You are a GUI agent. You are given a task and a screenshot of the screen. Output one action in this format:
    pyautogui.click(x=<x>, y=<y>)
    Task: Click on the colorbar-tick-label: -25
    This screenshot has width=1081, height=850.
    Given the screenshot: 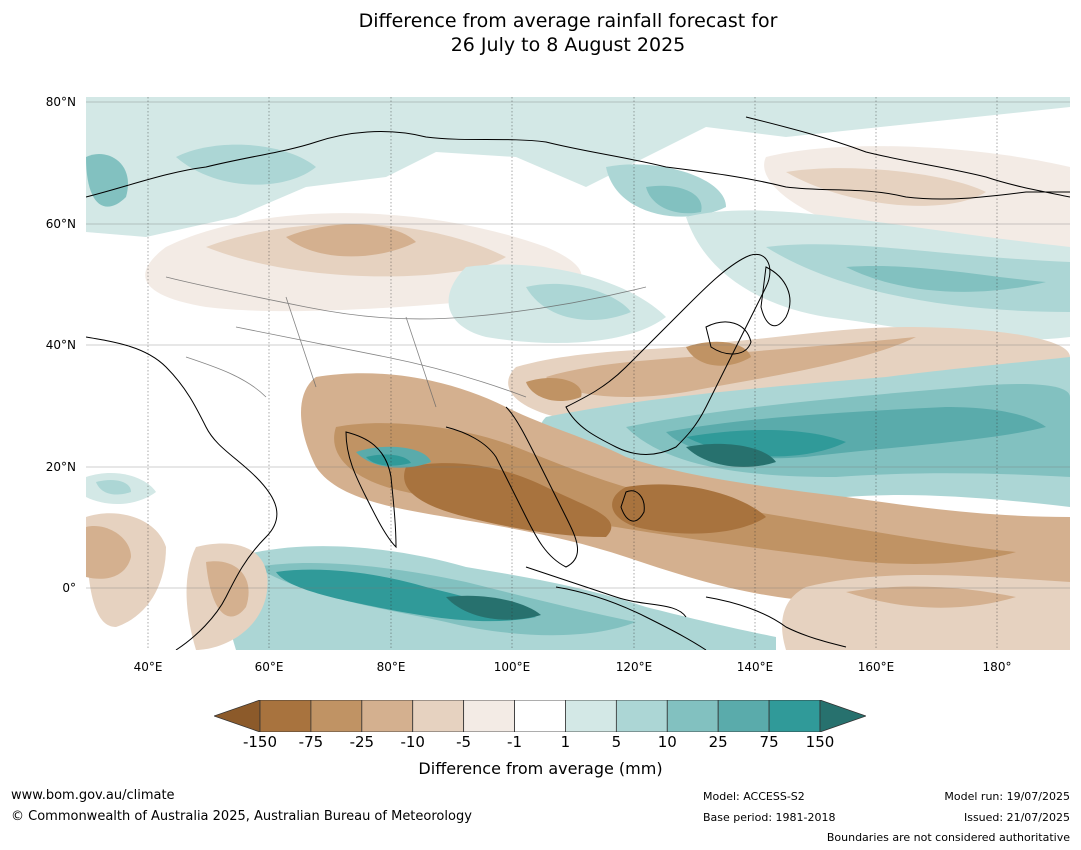 What is the action you would take?
    pyautogui.click(x=362, y=742)
    